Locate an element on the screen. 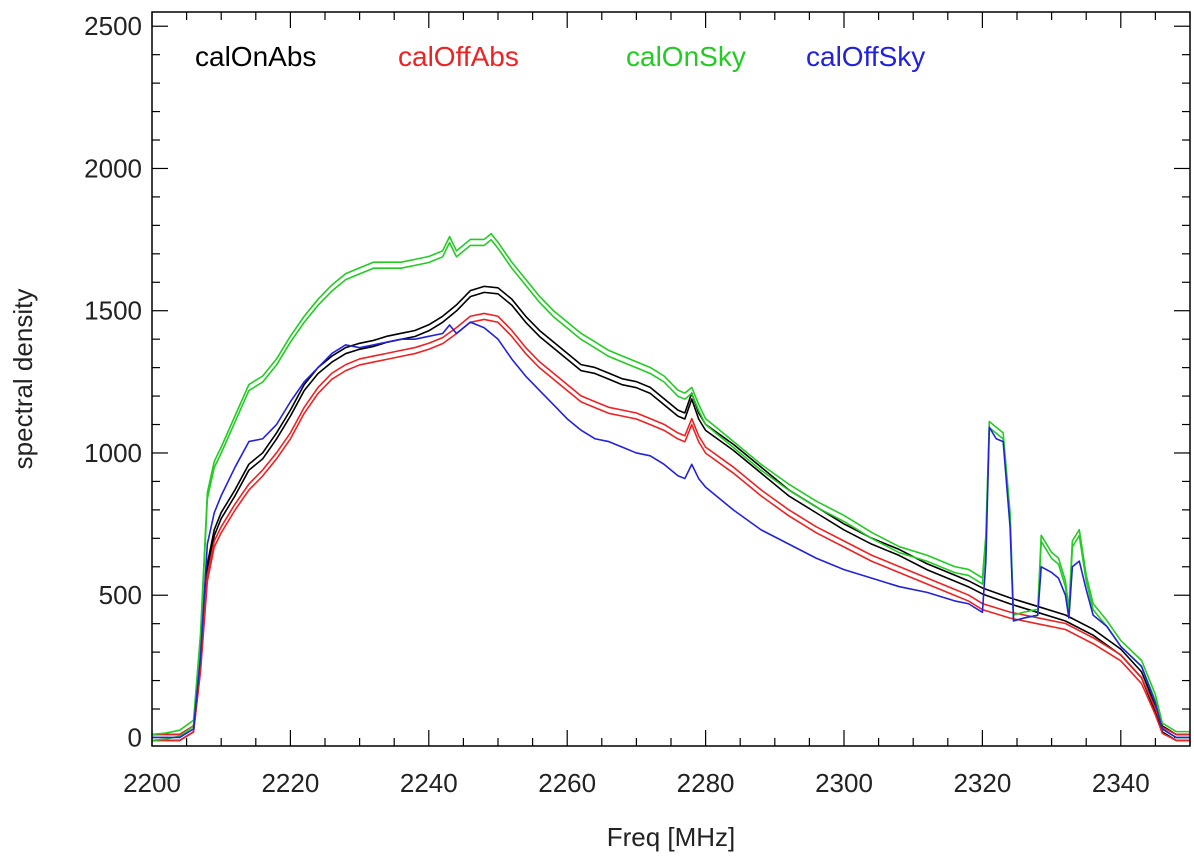  y-axis-title: spectral density is located at coordinates (23, 379).